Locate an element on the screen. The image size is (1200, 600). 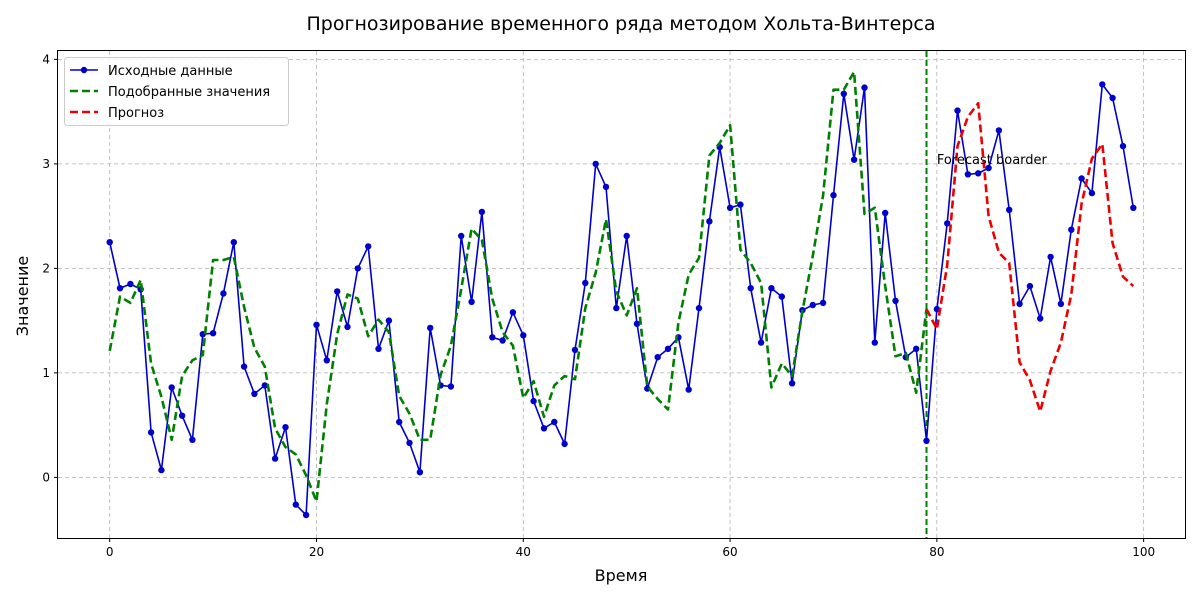
y-tick-label: 0 is located at coordinates (46, 477).